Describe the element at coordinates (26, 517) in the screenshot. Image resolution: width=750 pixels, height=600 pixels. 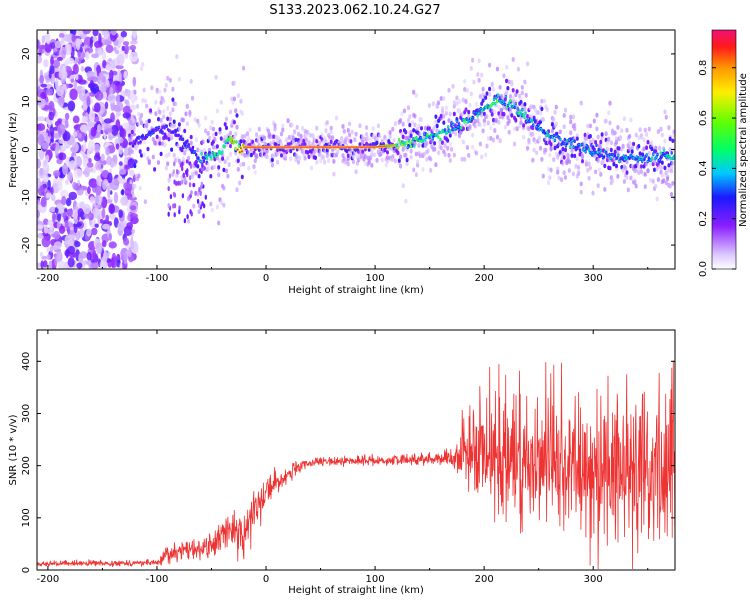
I see `y-tick-label: 100` at that location.